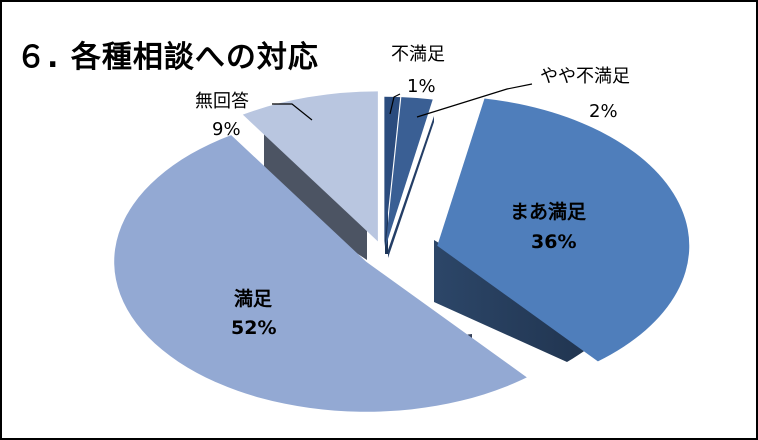  Describe the element at coordinates (253, 299) in the screenshot. I see `label-satisfied: 満足` at that location.